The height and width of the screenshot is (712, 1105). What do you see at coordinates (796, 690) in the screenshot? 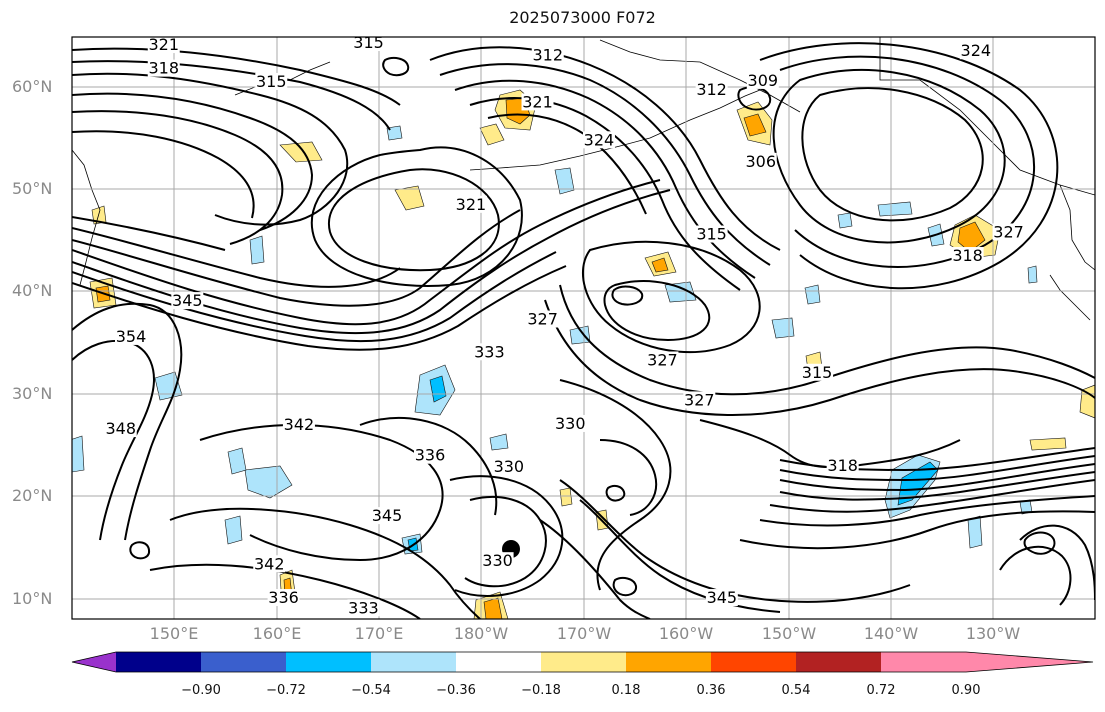
I see `colorbar-tick-label: 0.54` at bounding box center [796, 690].